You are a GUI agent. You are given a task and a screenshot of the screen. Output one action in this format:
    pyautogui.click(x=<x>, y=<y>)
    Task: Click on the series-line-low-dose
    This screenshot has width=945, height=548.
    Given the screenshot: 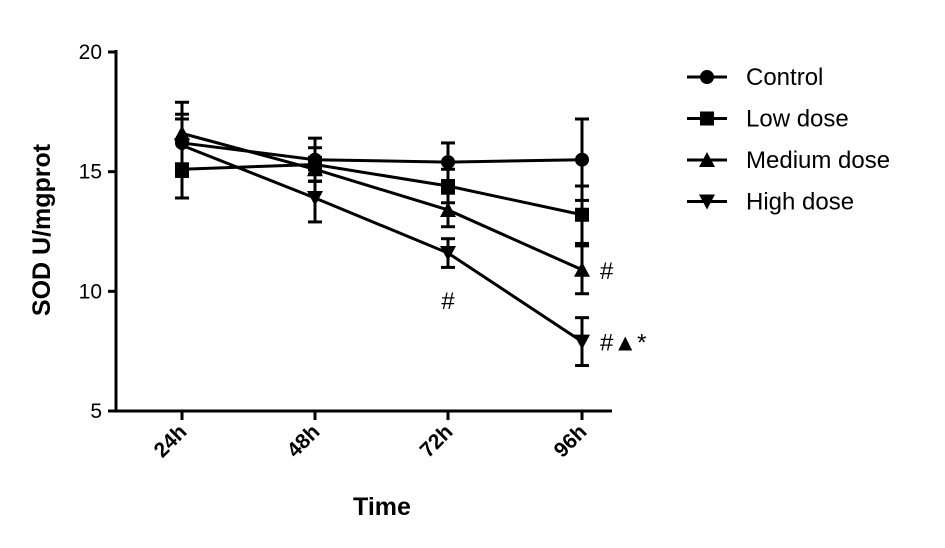 What is the action you would take?
    pyautogui.click(x=382, y=189)
    